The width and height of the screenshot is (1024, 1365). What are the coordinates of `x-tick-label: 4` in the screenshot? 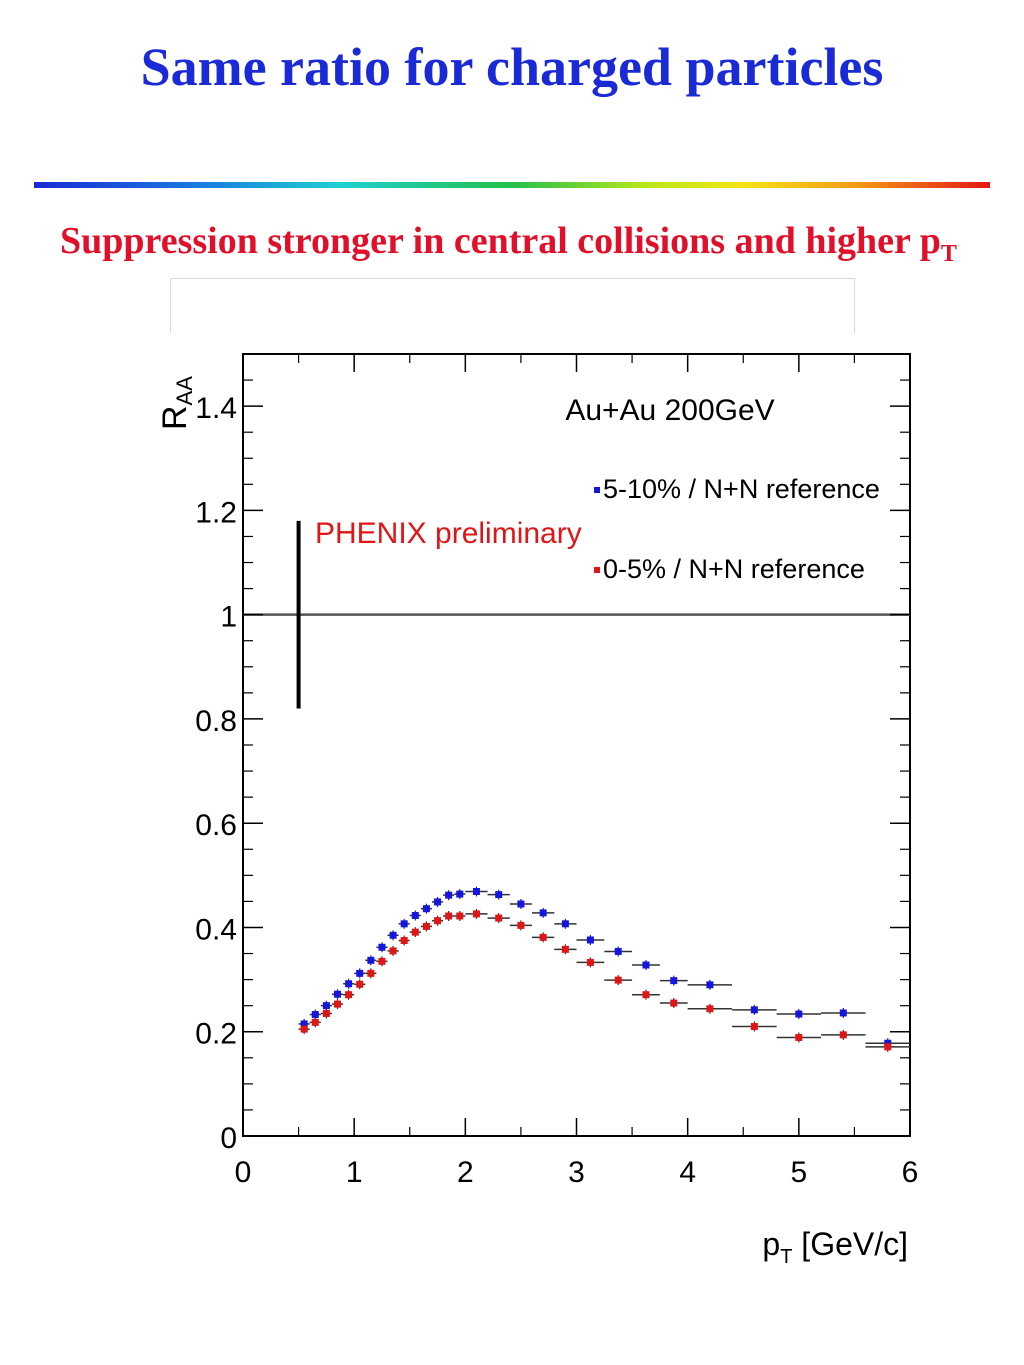 It's located at (687, 1172).